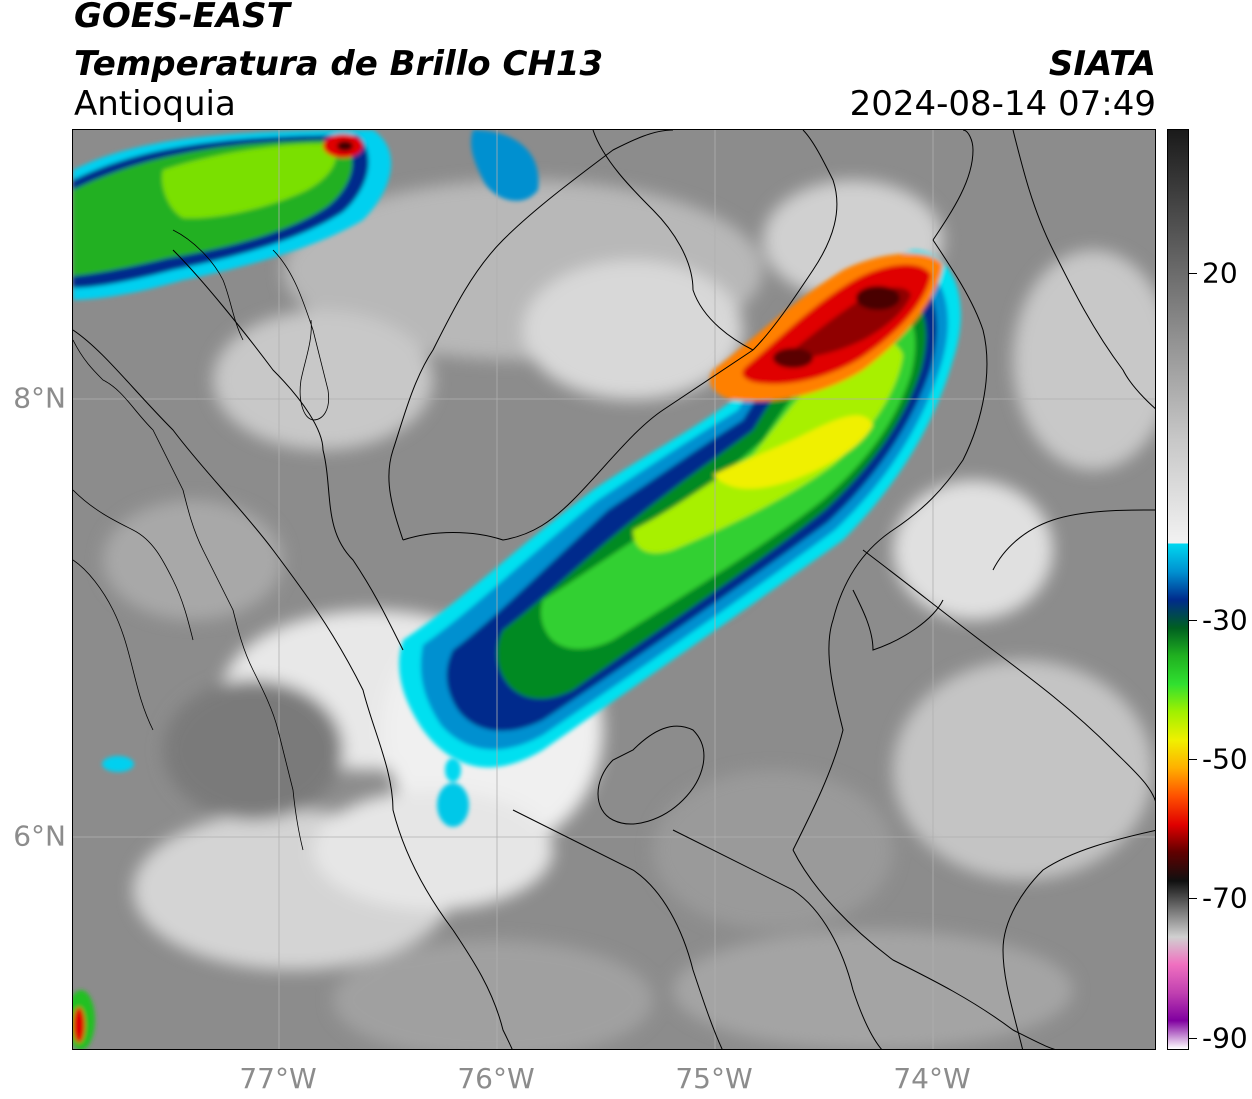 The height and width of the screenshot is (1099, 1252). I want to click on lon-label-77w: 77°W, so click(278, 1078).